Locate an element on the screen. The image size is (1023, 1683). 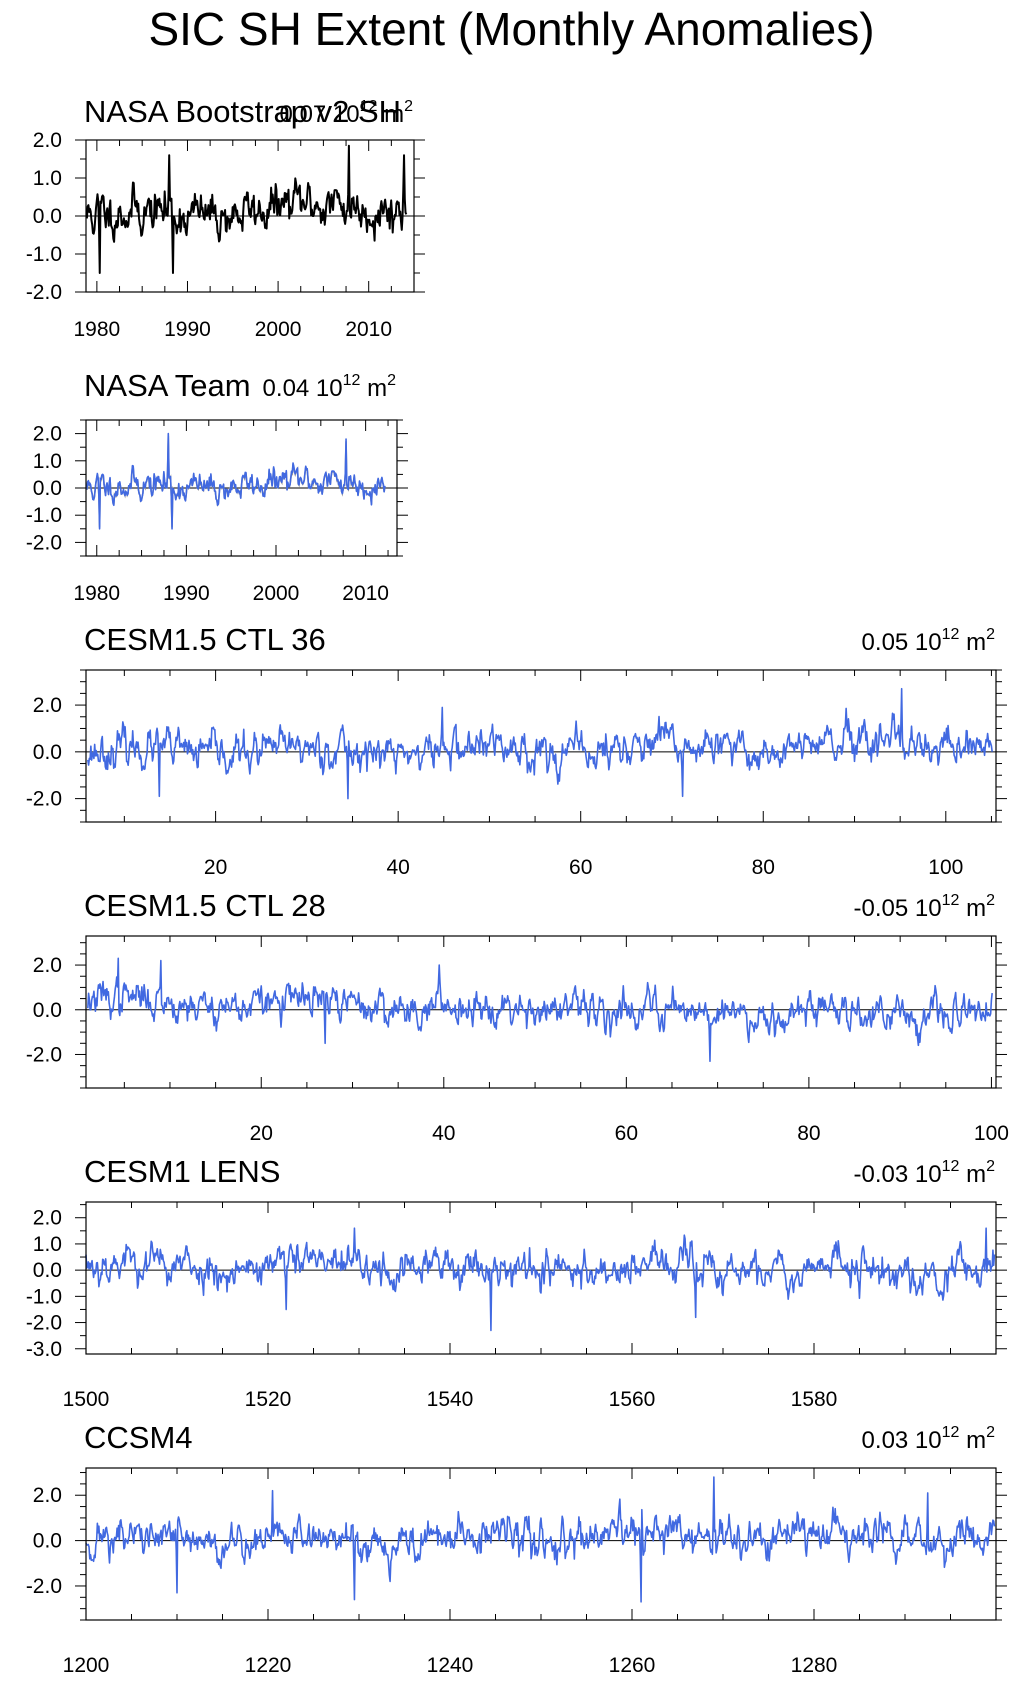
x-tick-label: 1520 is located at coordinates (268, 1399).